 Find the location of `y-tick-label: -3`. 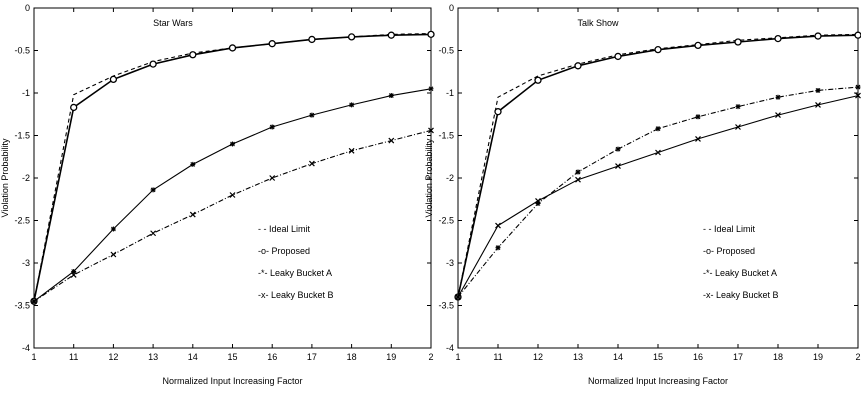

y-tick-label: -3 is located at coordinates (26, 263).